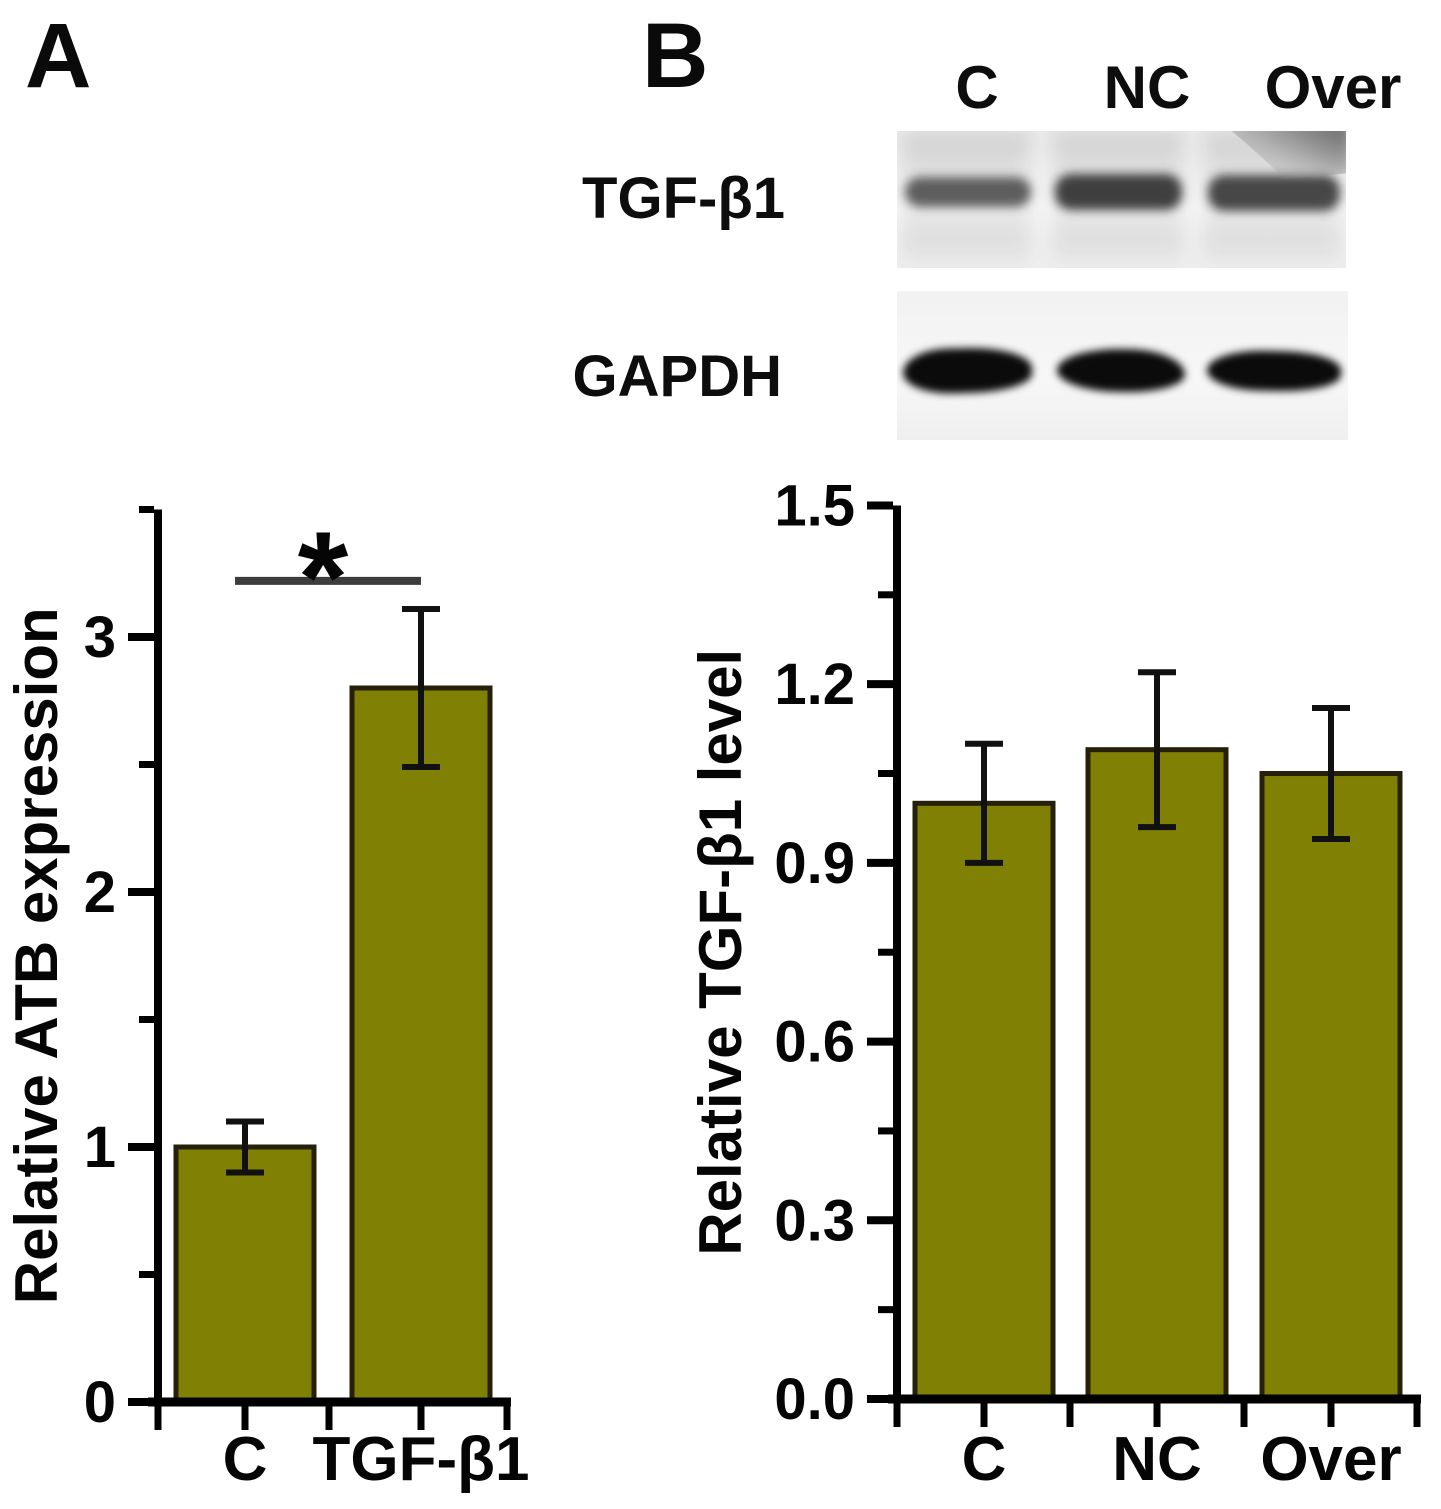  I want to click on wb-lane-label-over: Over, so click(1333, 87).